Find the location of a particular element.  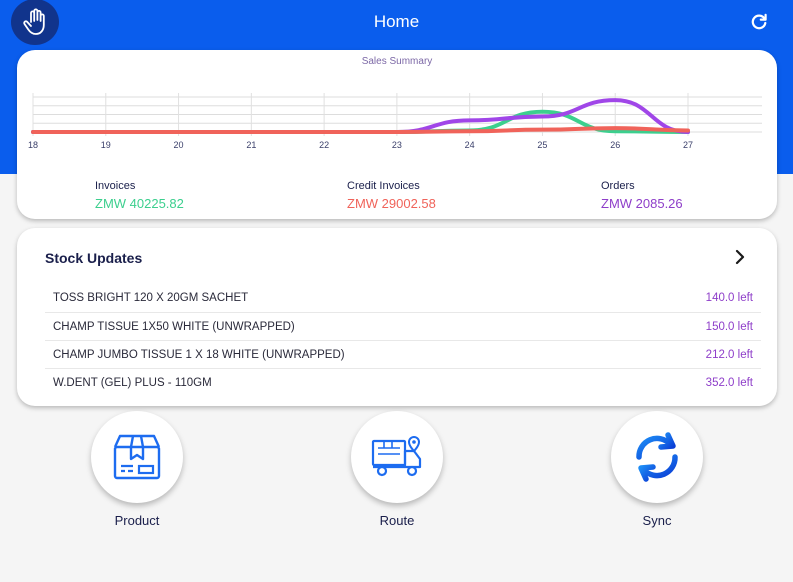

x-tick-label: 24 is located at coordinates (470, 145).